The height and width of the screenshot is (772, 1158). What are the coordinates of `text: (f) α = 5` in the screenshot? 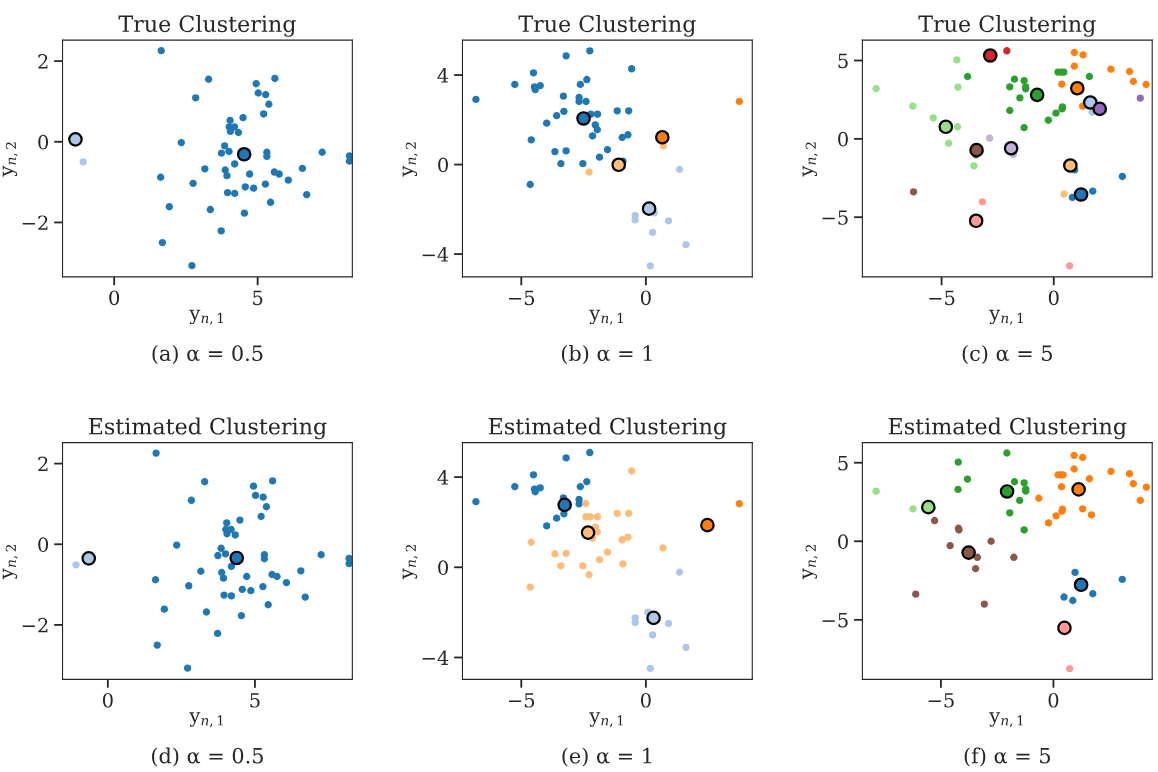 It's located at (1007, 757).